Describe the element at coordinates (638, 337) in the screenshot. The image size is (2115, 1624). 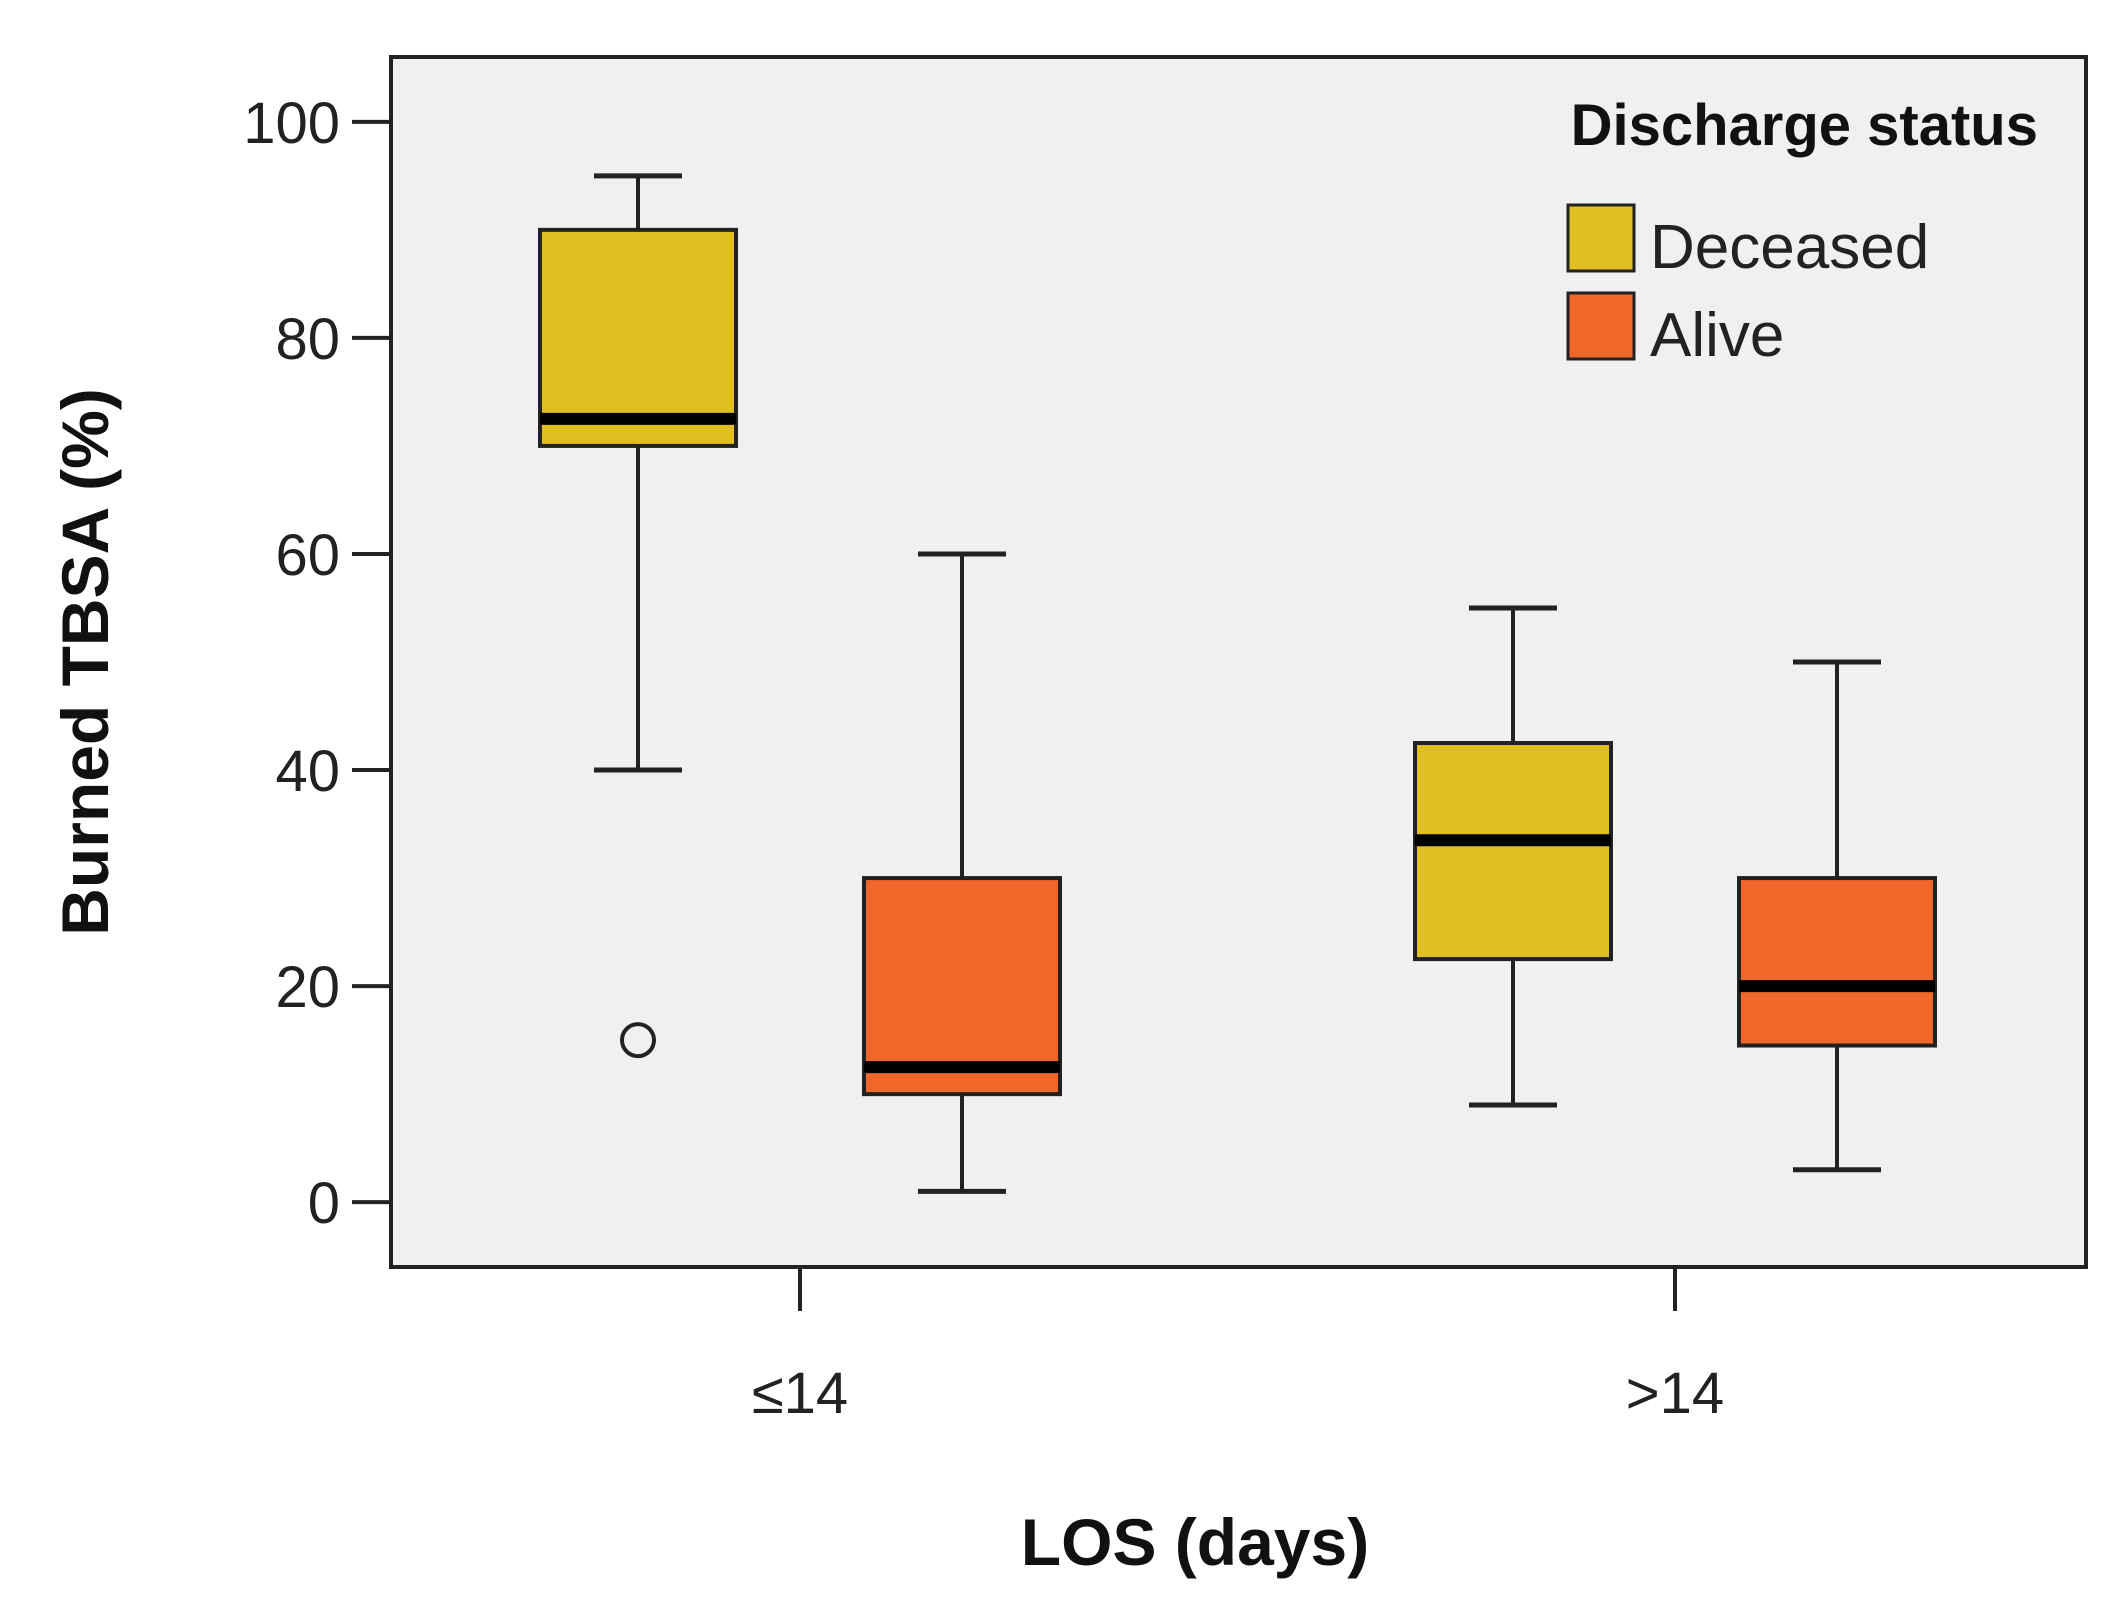
I see `box-deceased-le14` at that location.